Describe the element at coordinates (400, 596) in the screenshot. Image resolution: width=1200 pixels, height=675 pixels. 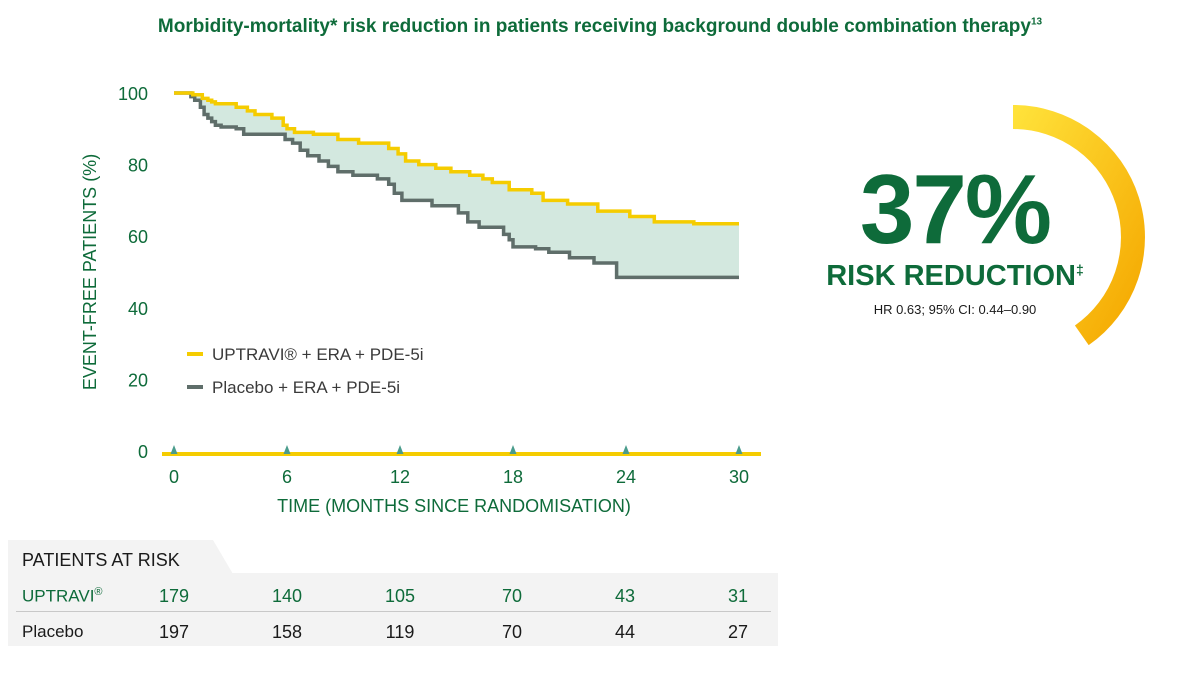
I see `risk-cell: 105` at that location.